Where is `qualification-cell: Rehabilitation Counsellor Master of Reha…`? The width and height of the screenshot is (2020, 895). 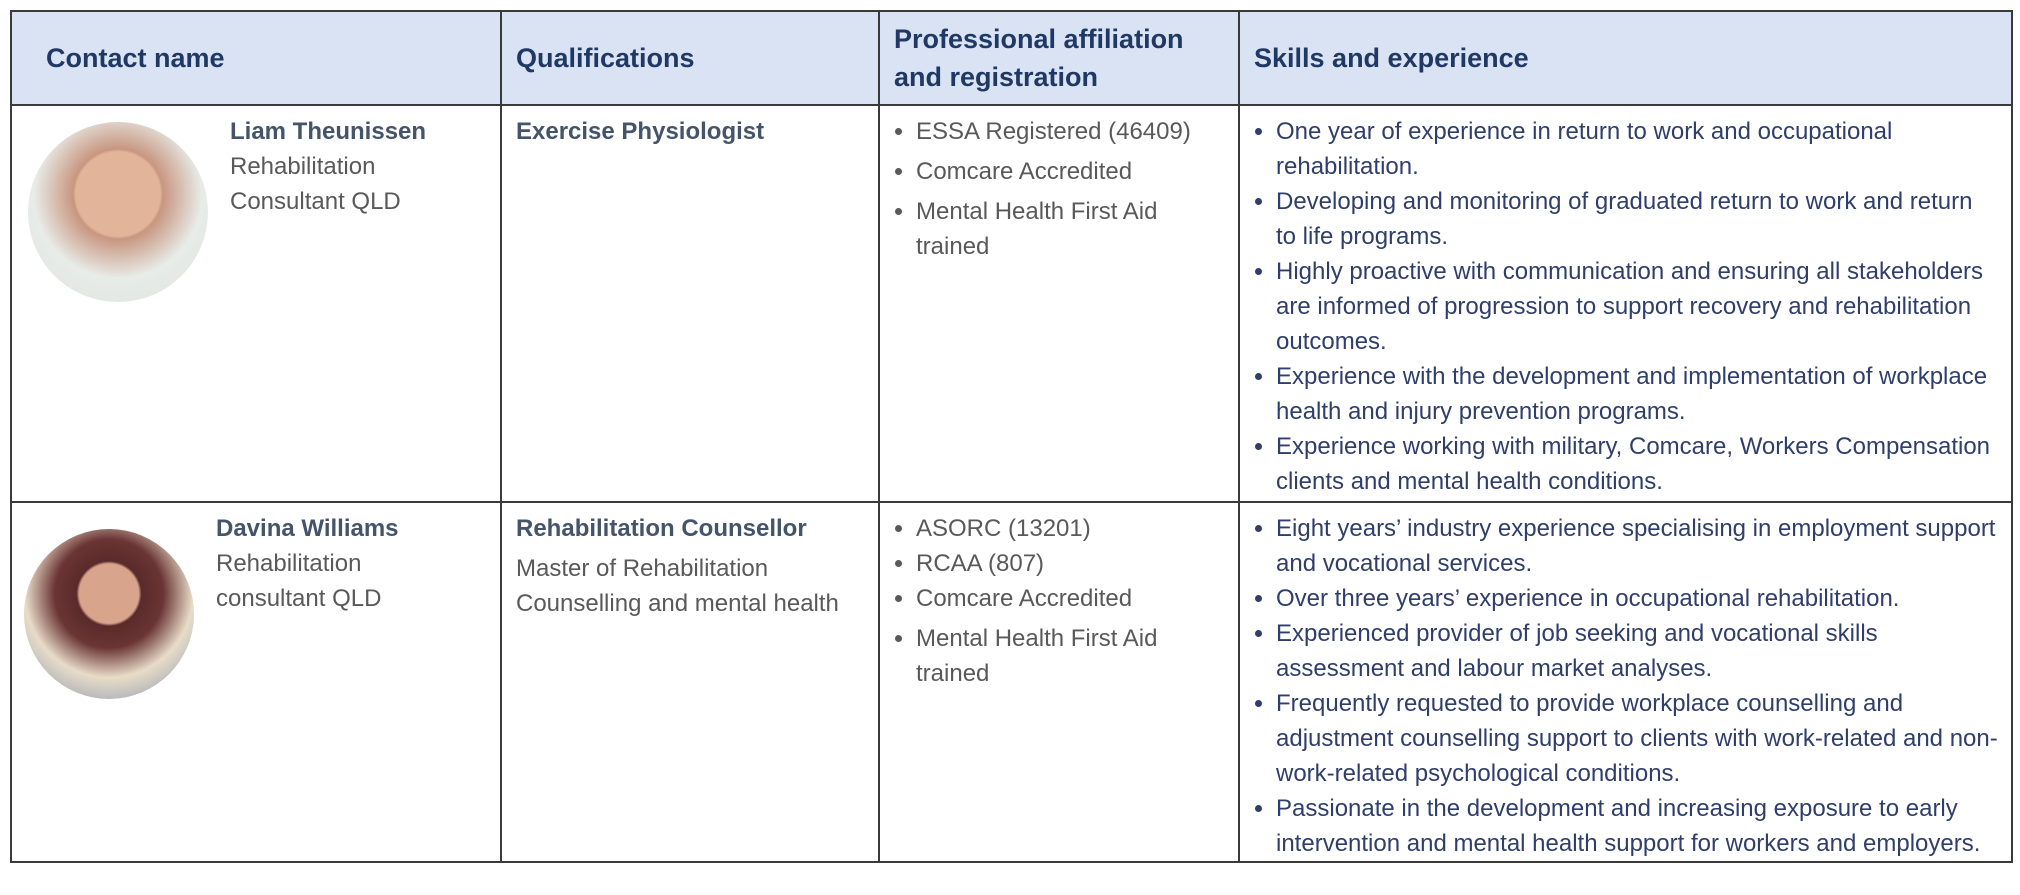 qualification-cell: Rehabilitation Counsellor Master of Reha… is located at coordinates (690, 682).